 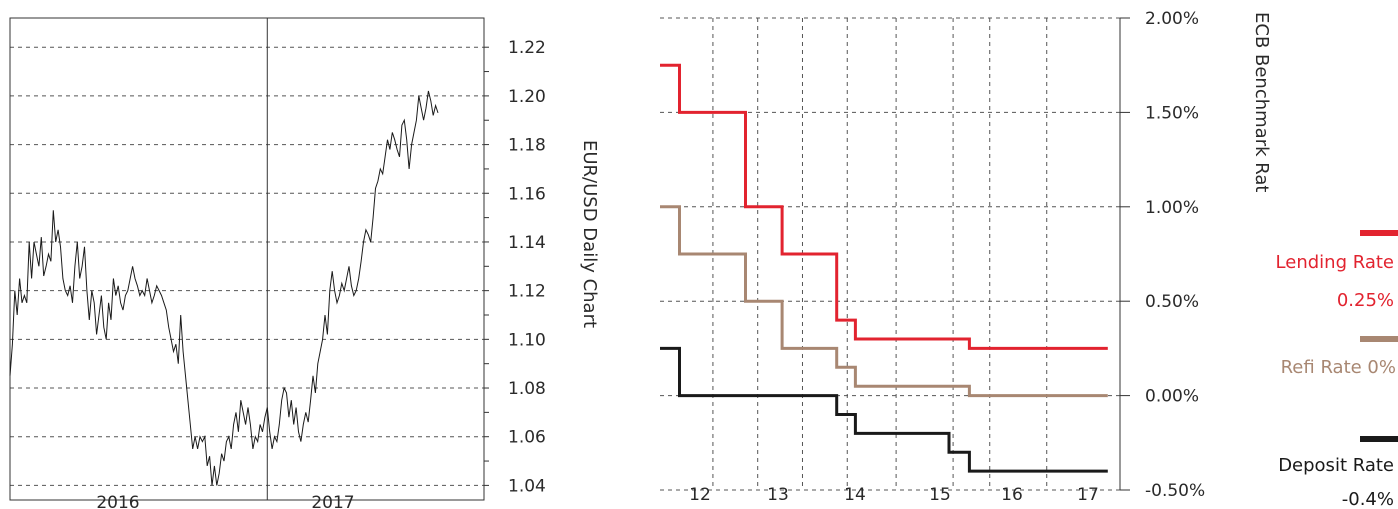 What do you see at coordinates (1172, 113) in the screenshot?
I see `ecb-y-tick-label: 1.50%` at bounding box center [1172, 113].